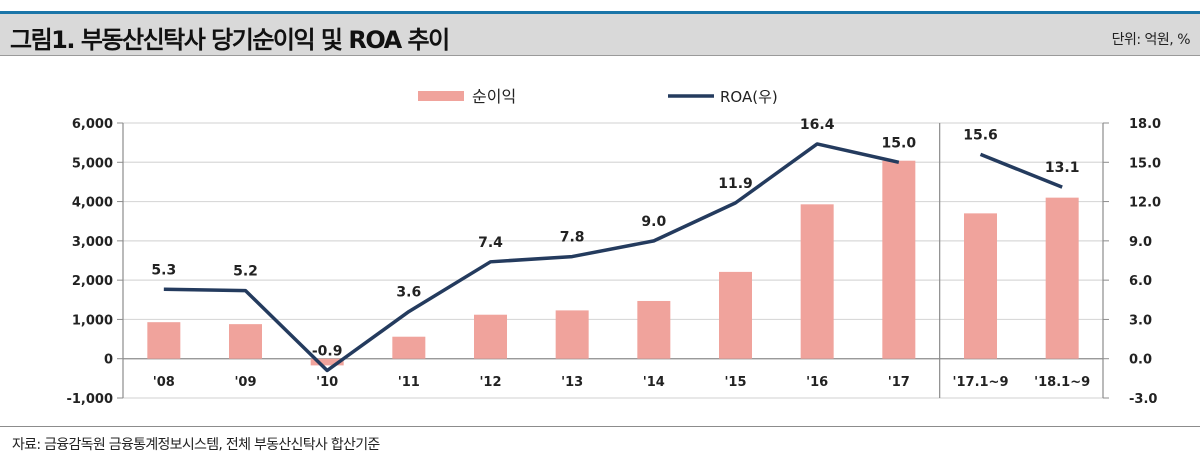  I want to click on roa-data-label: 13.1, so click(1062, 168).